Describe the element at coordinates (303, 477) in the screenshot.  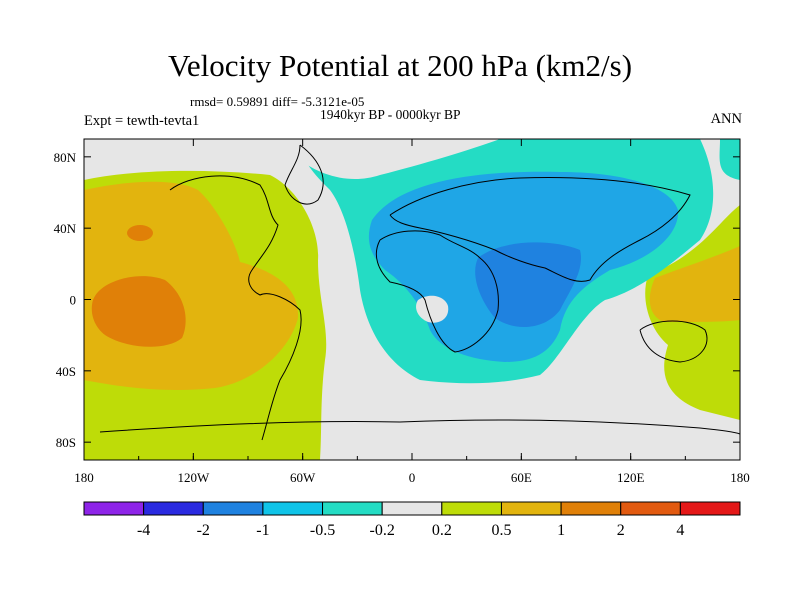
I see `x-tick-label: 60W` at that location.